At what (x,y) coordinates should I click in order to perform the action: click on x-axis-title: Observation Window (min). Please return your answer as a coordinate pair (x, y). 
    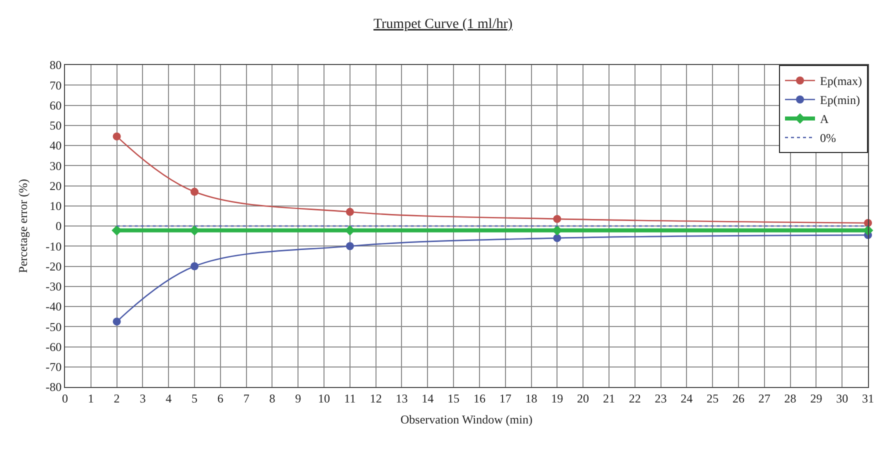
    Looking at the image, I should click on (466, 419).